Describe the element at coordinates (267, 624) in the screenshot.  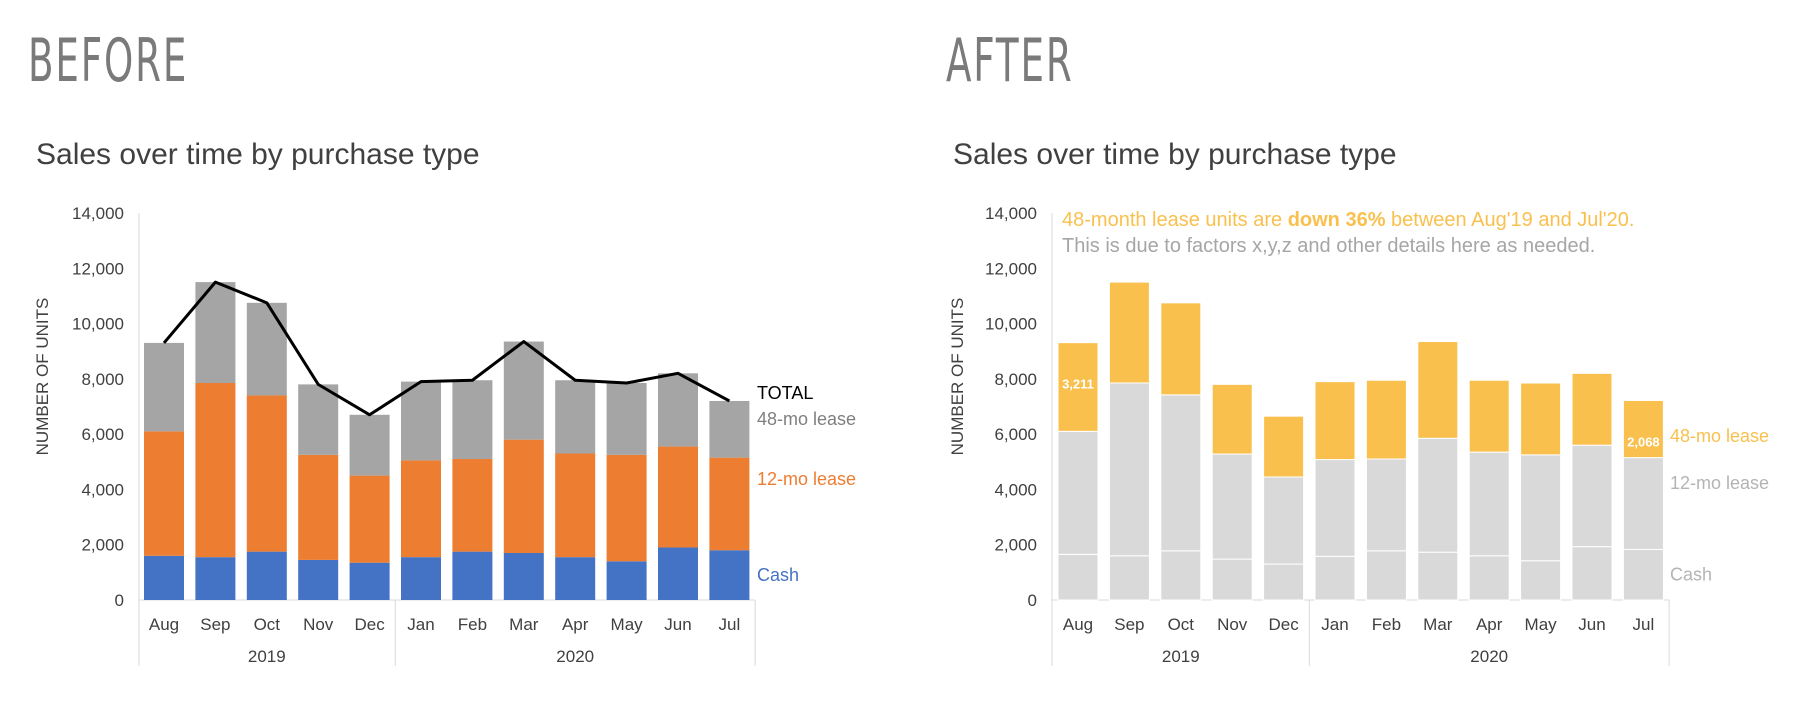
I see `x-tick-label: Oct` at that location.